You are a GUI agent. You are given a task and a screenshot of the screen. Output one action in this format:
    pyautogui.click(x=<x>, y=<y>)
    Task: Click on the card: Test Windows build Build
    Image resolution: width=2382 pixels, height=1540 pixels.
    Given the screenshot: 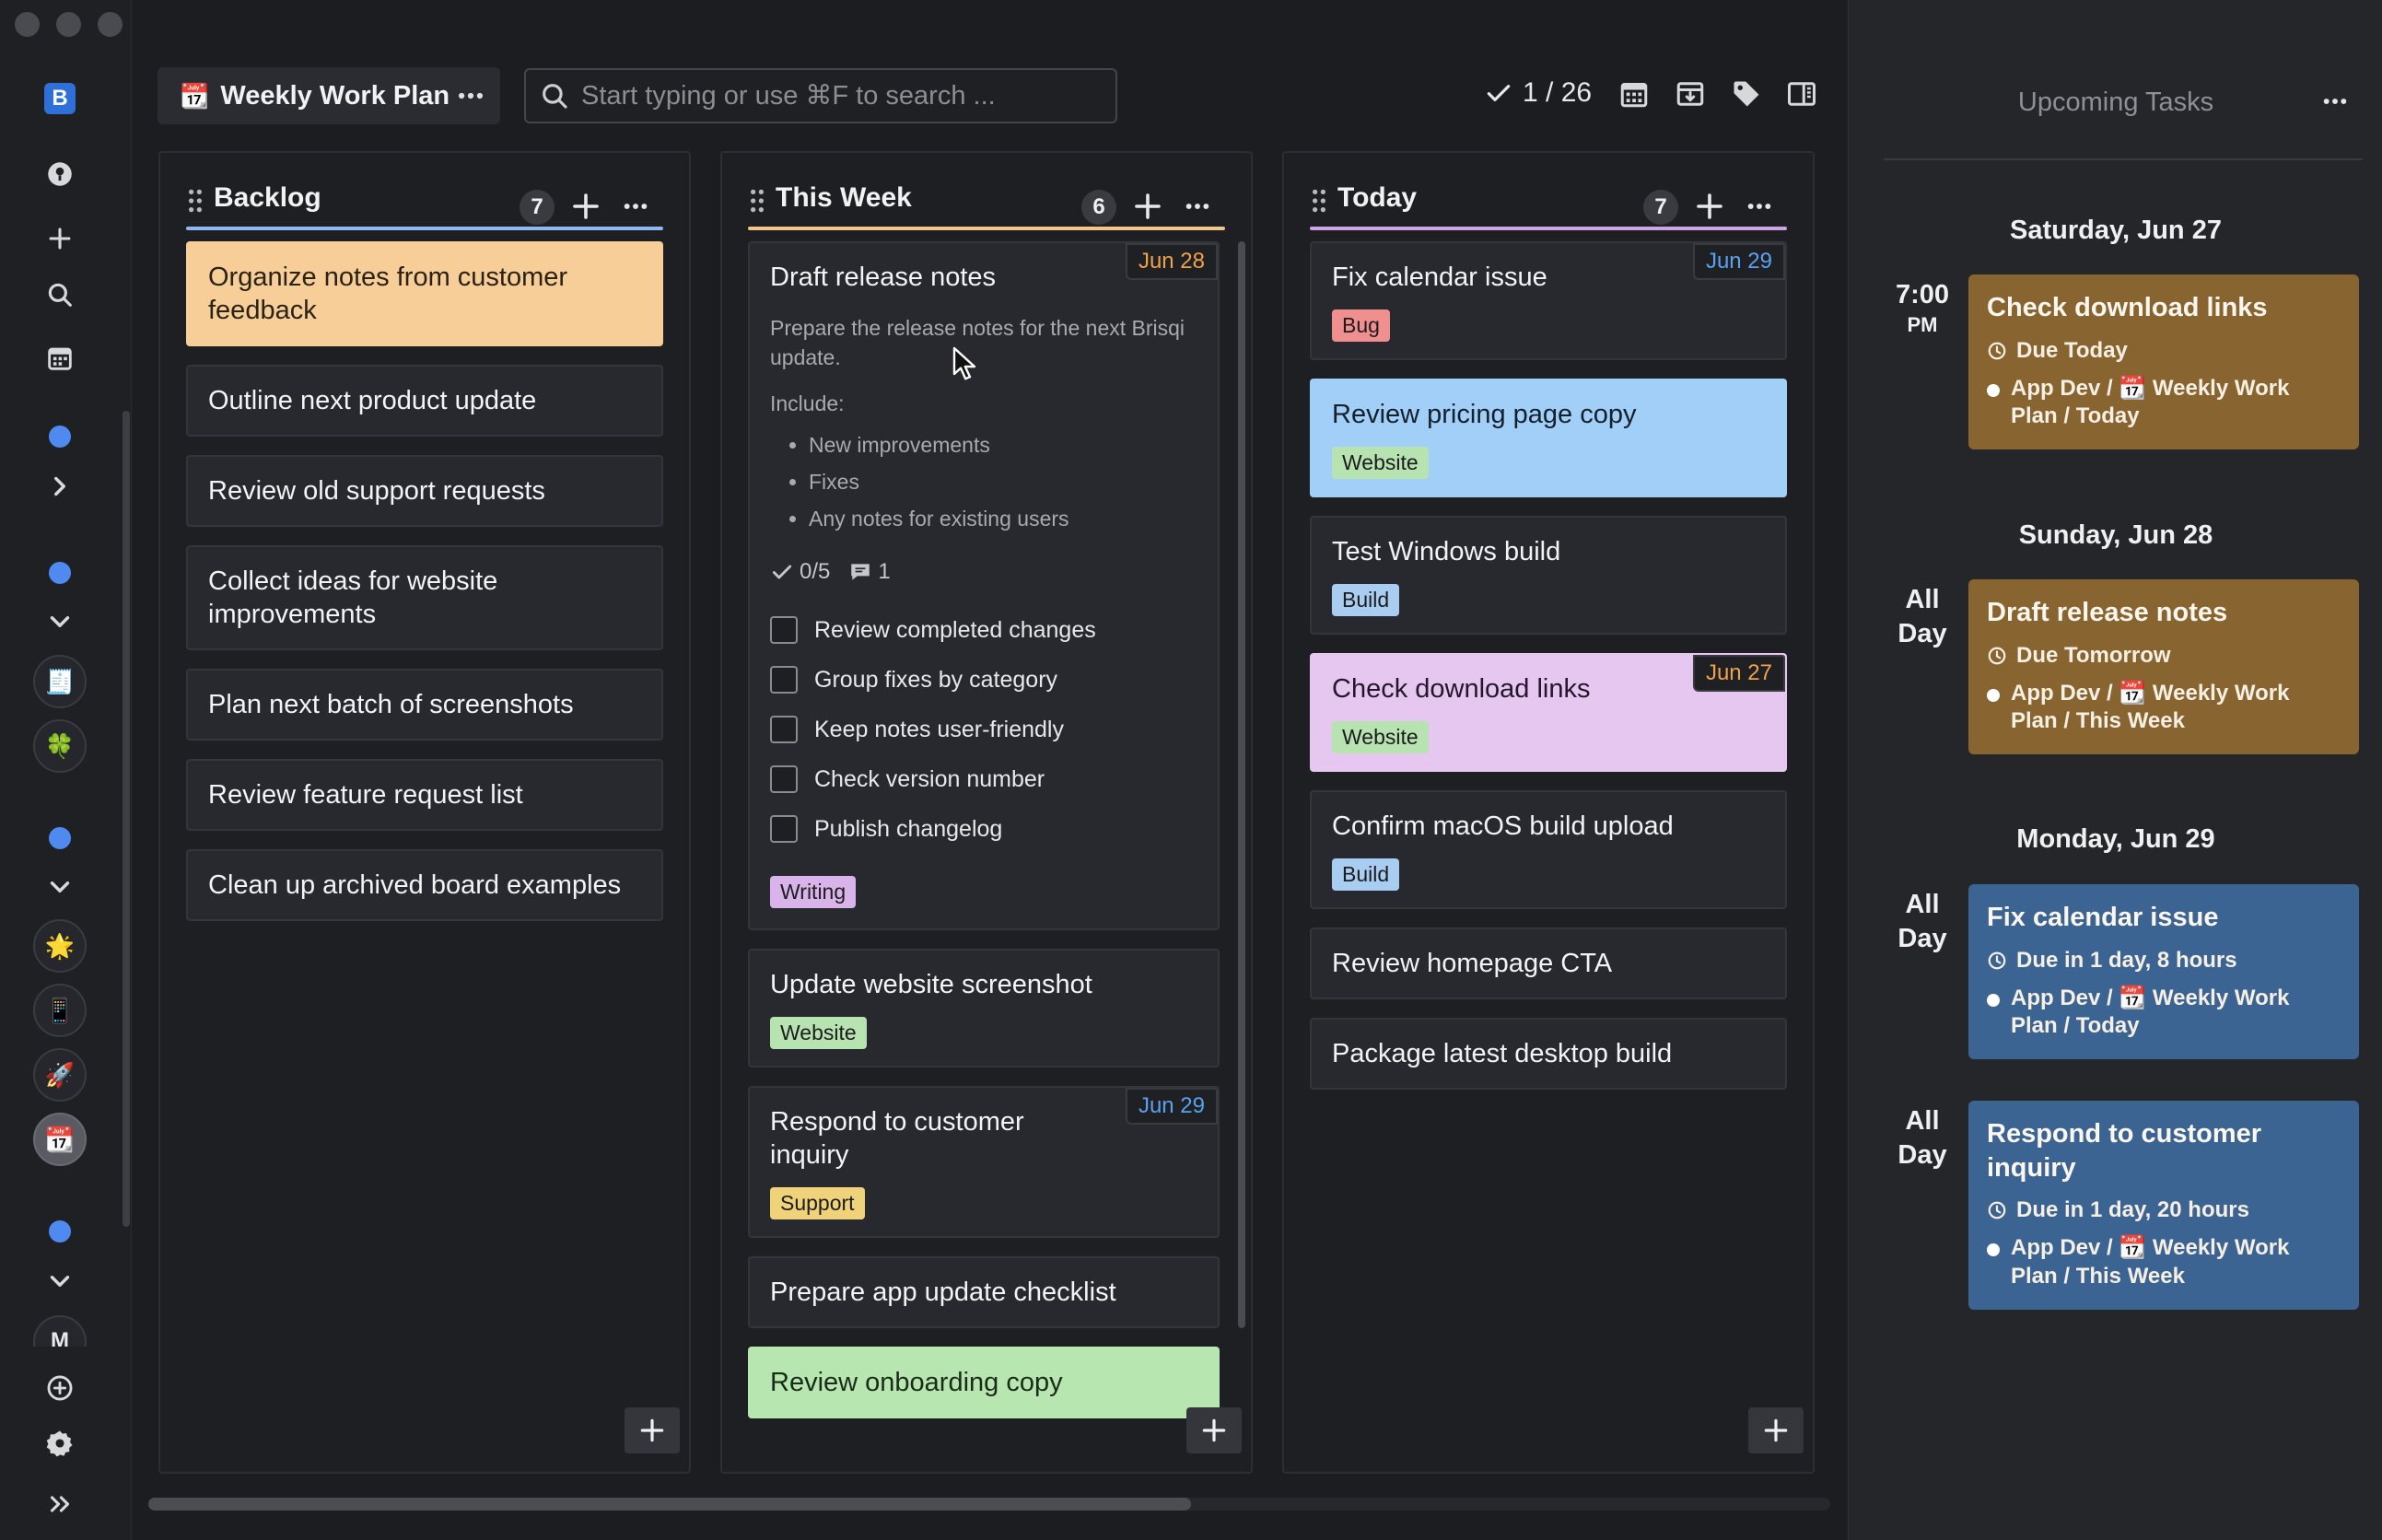 What is the action you would take?
    pyautogui.click(x=1548, y=575)
    